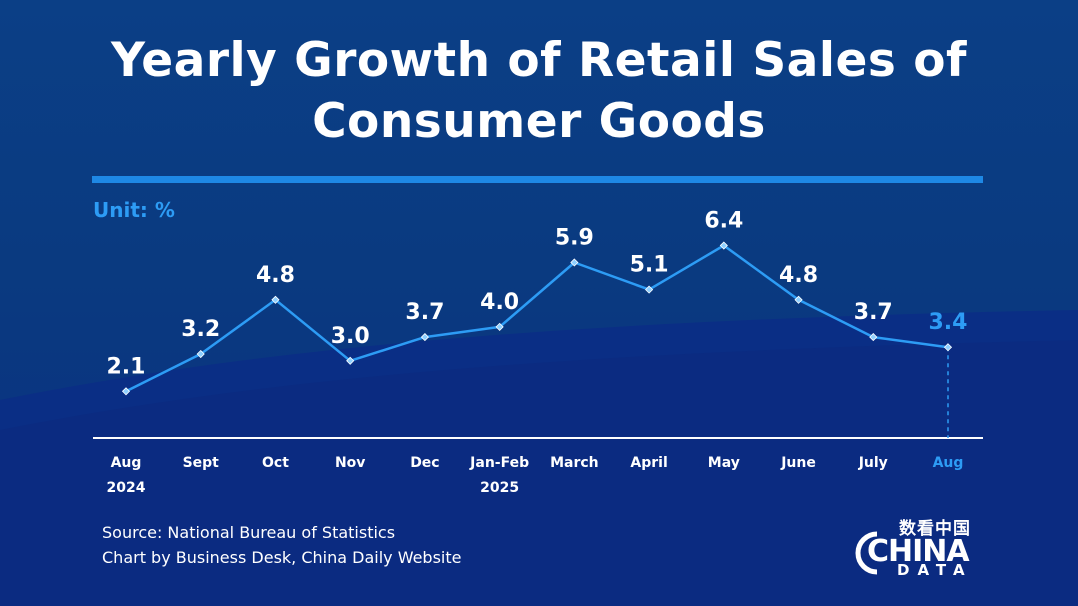  Describe the element at coordinates (798, 463) in the screenshot. I see `x-tick-label: June` at that location.